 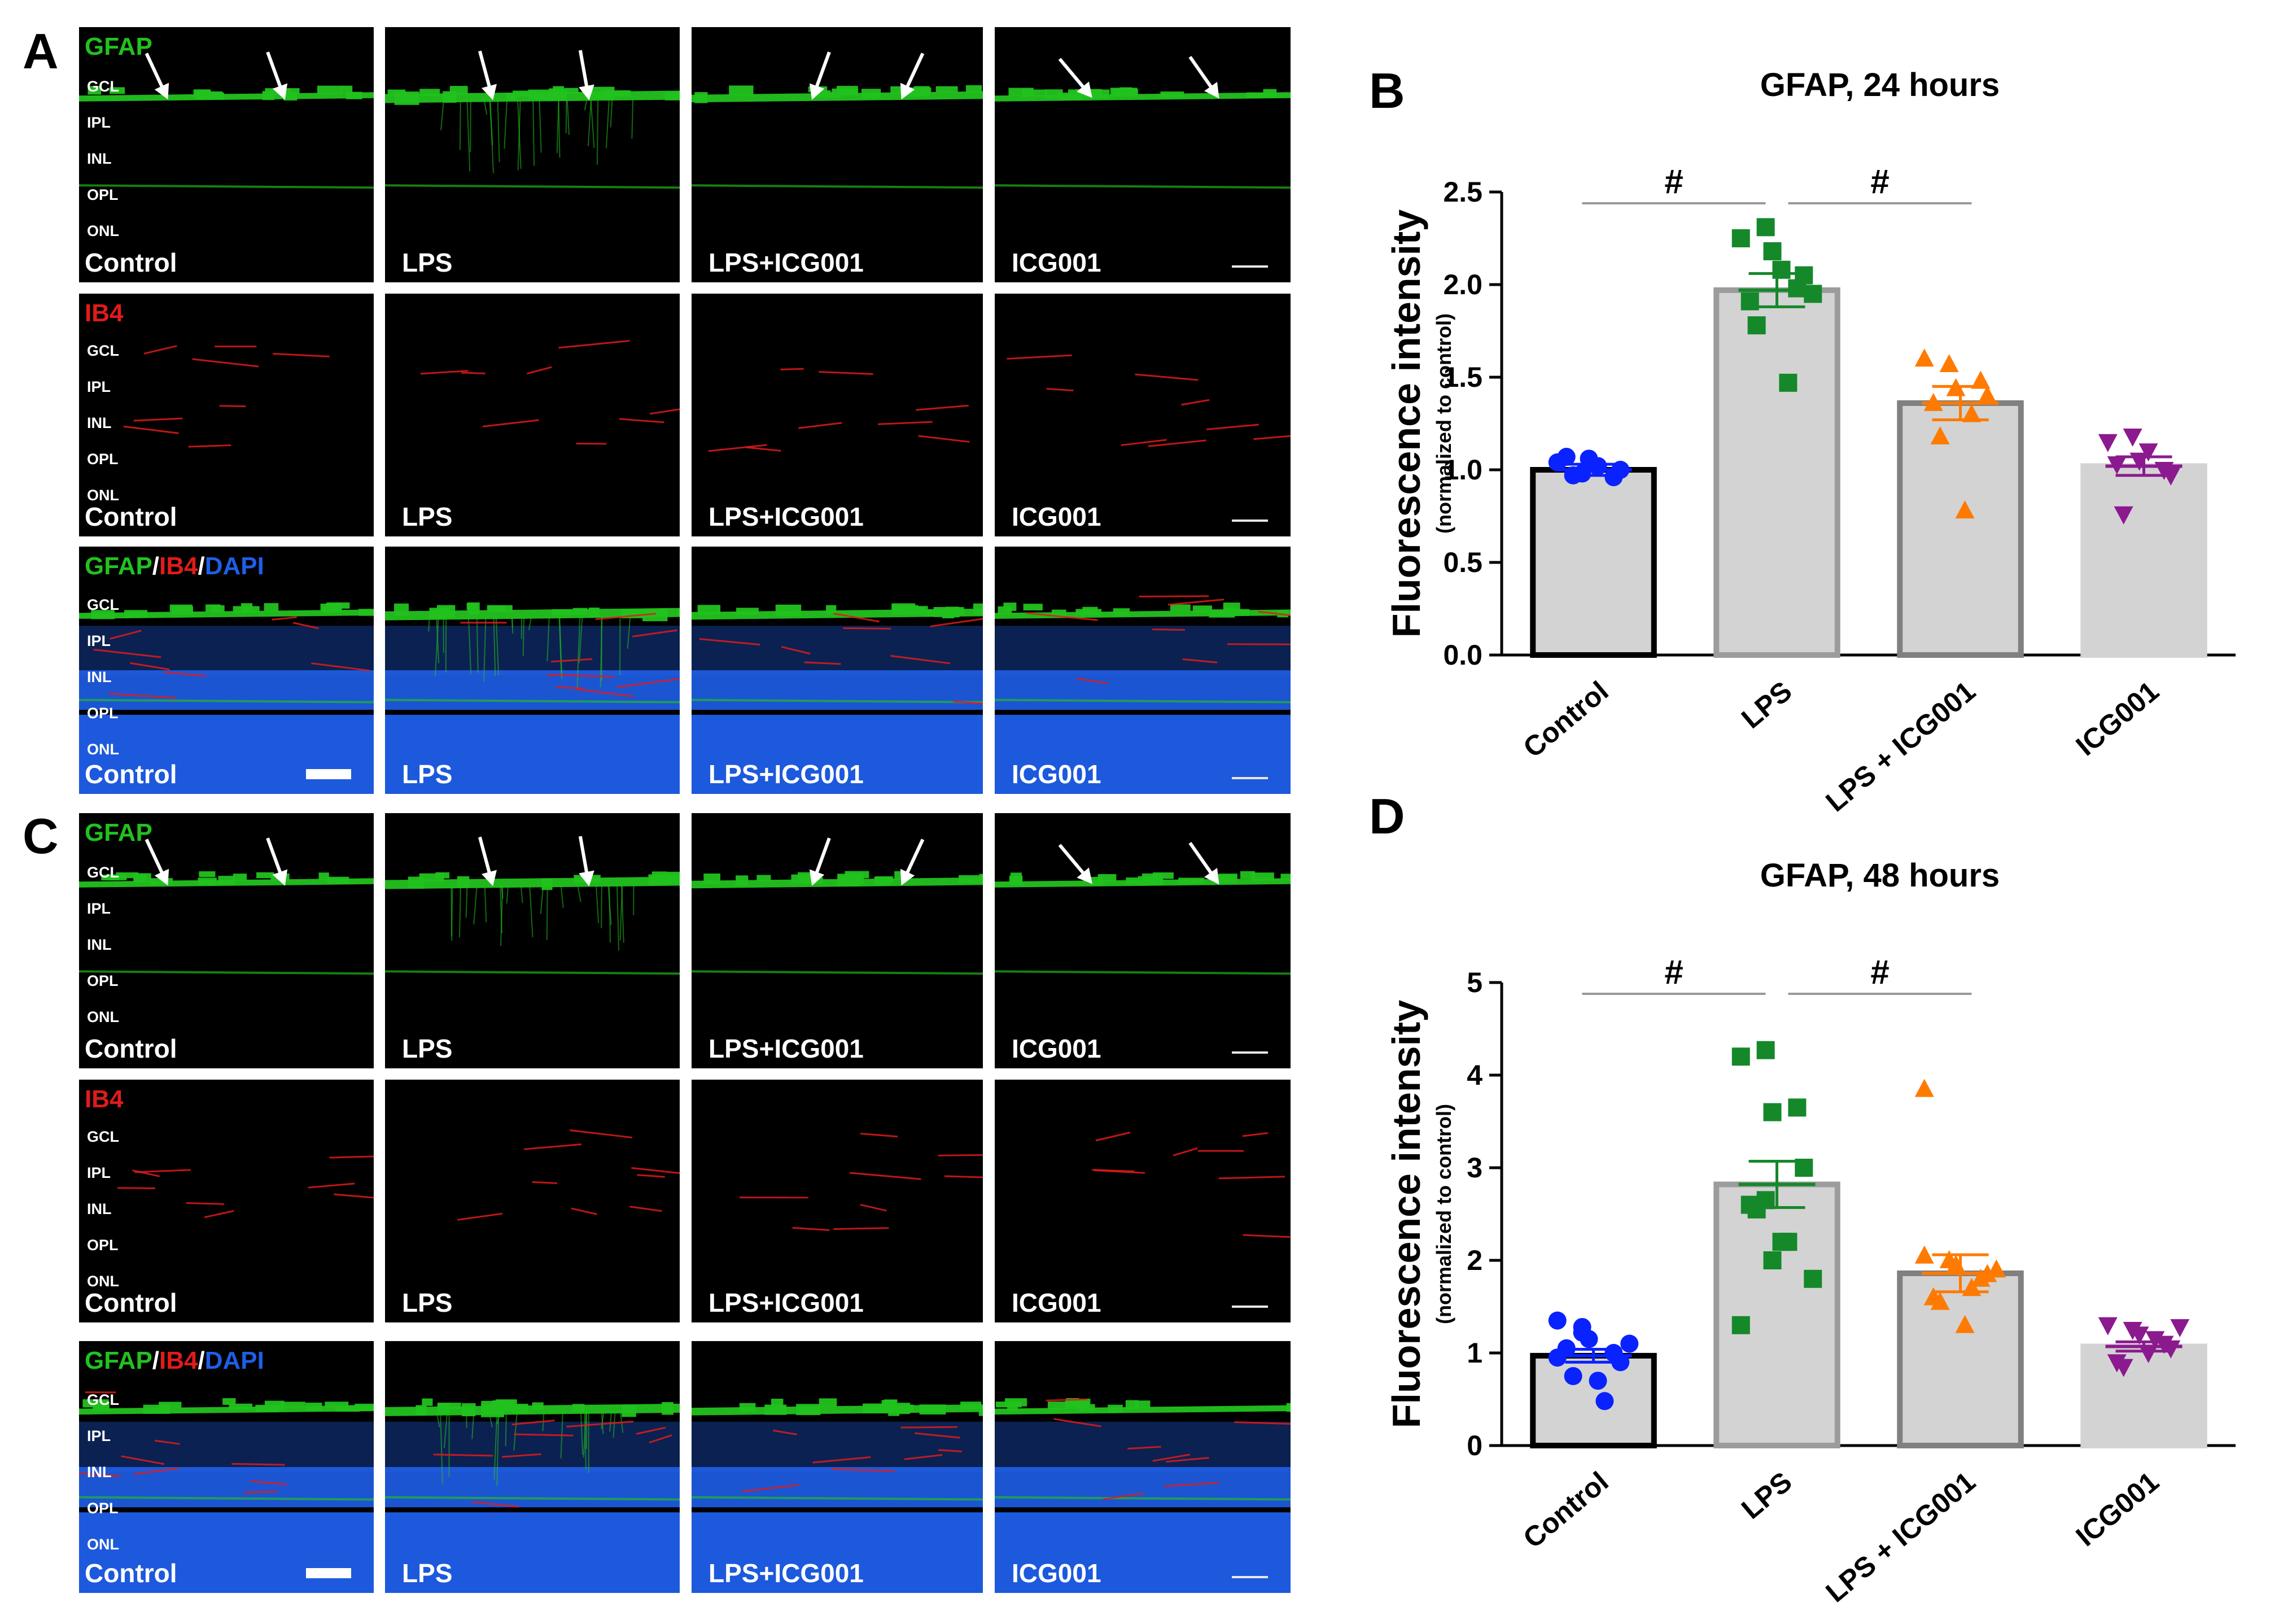 What do you see at coordinates (1462, 192) in the screenshot?
I see `y-tick-label: 2.5` at bounding box center [1462, 192].